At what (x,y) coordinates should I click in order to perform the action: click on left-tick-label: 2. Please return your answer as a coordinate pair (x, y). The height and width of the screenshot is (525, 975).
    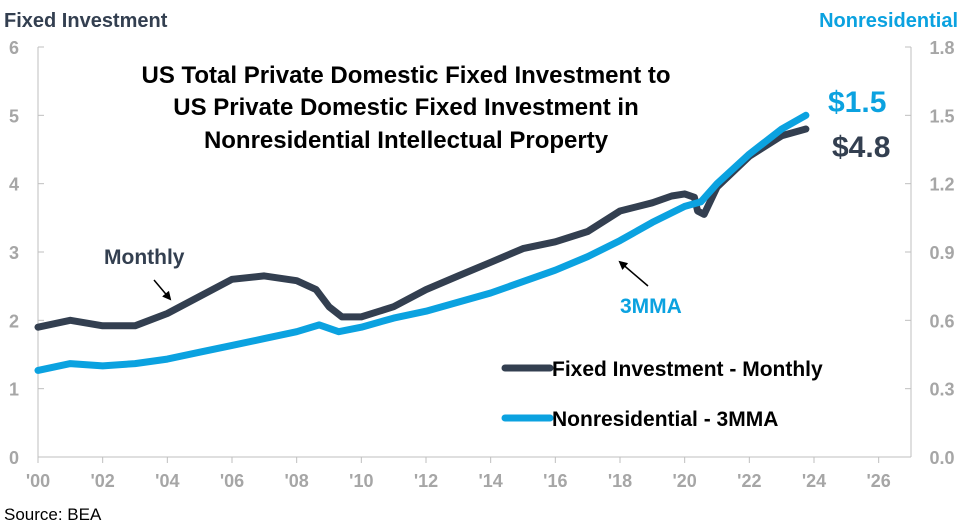
    Looking at the image, I should click on (14, 321).